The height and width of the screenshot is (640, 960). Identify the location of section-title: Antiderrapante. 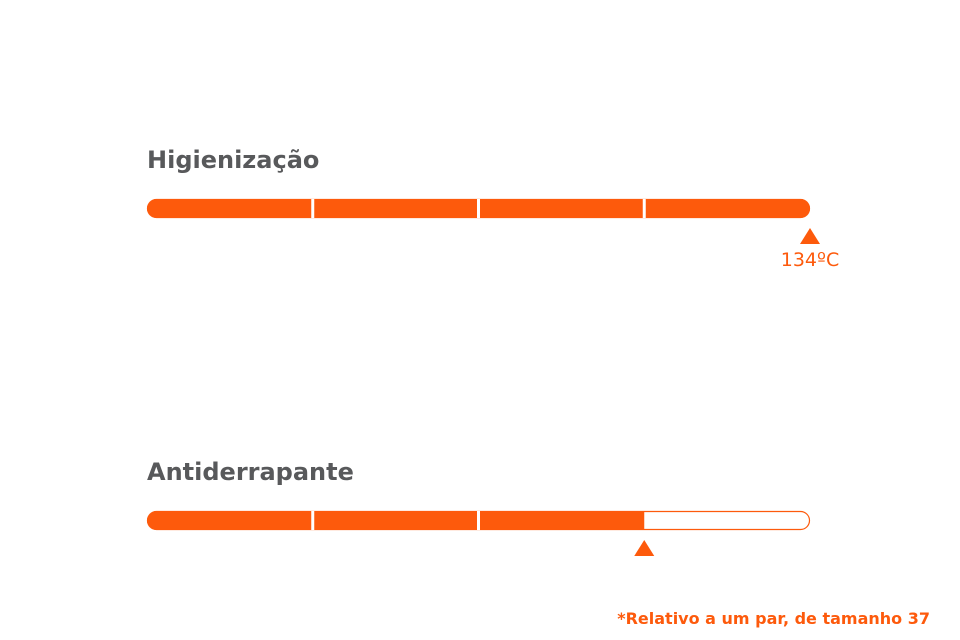
(250, 472).